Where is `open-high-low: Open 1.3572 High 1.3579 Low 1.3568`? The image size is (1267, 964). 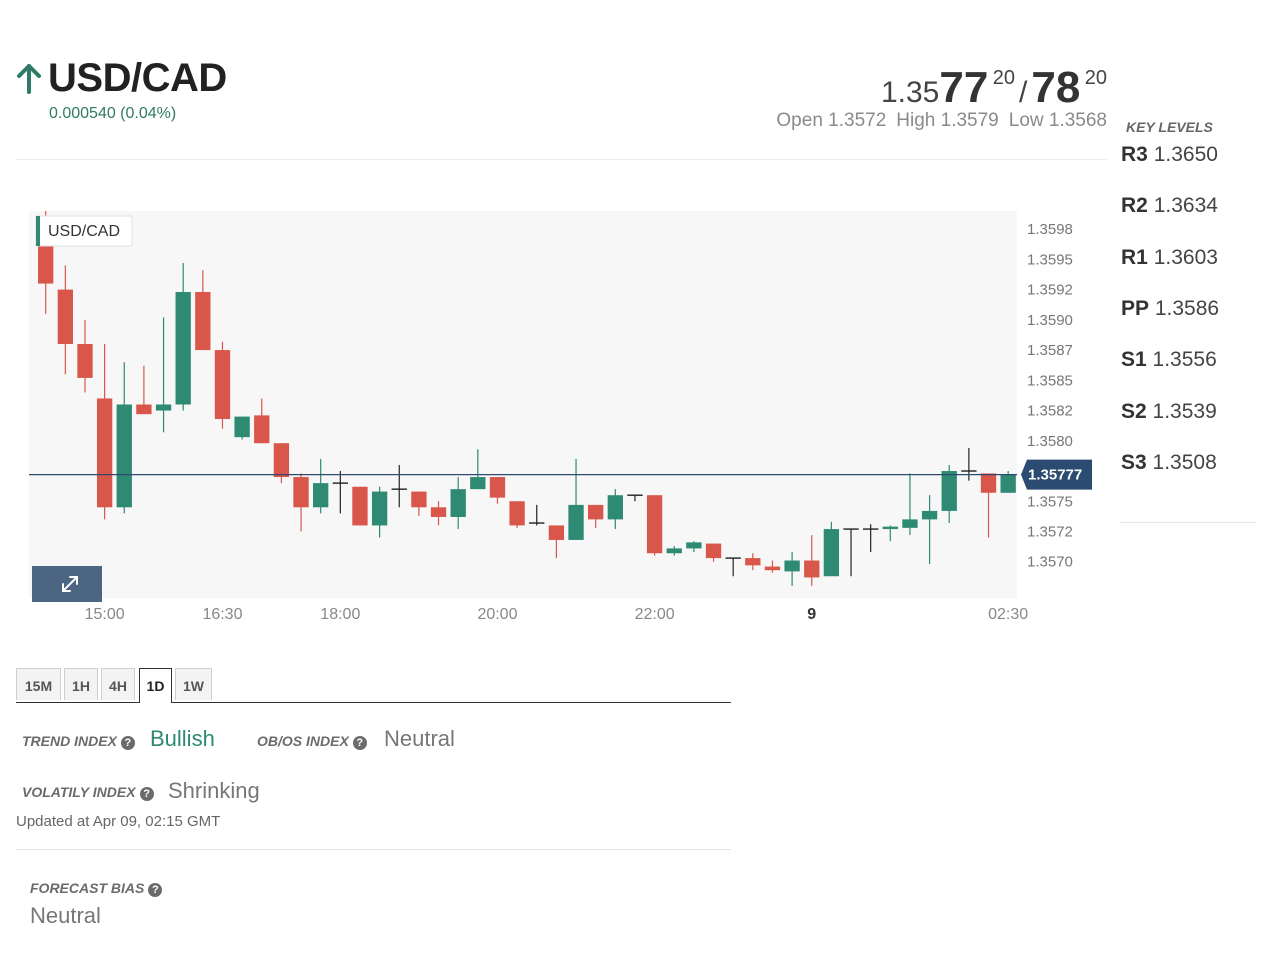 open-high-low: Open 1.3572 High 1.3579 Low 1.3568 is located at coordinates (936, 121).